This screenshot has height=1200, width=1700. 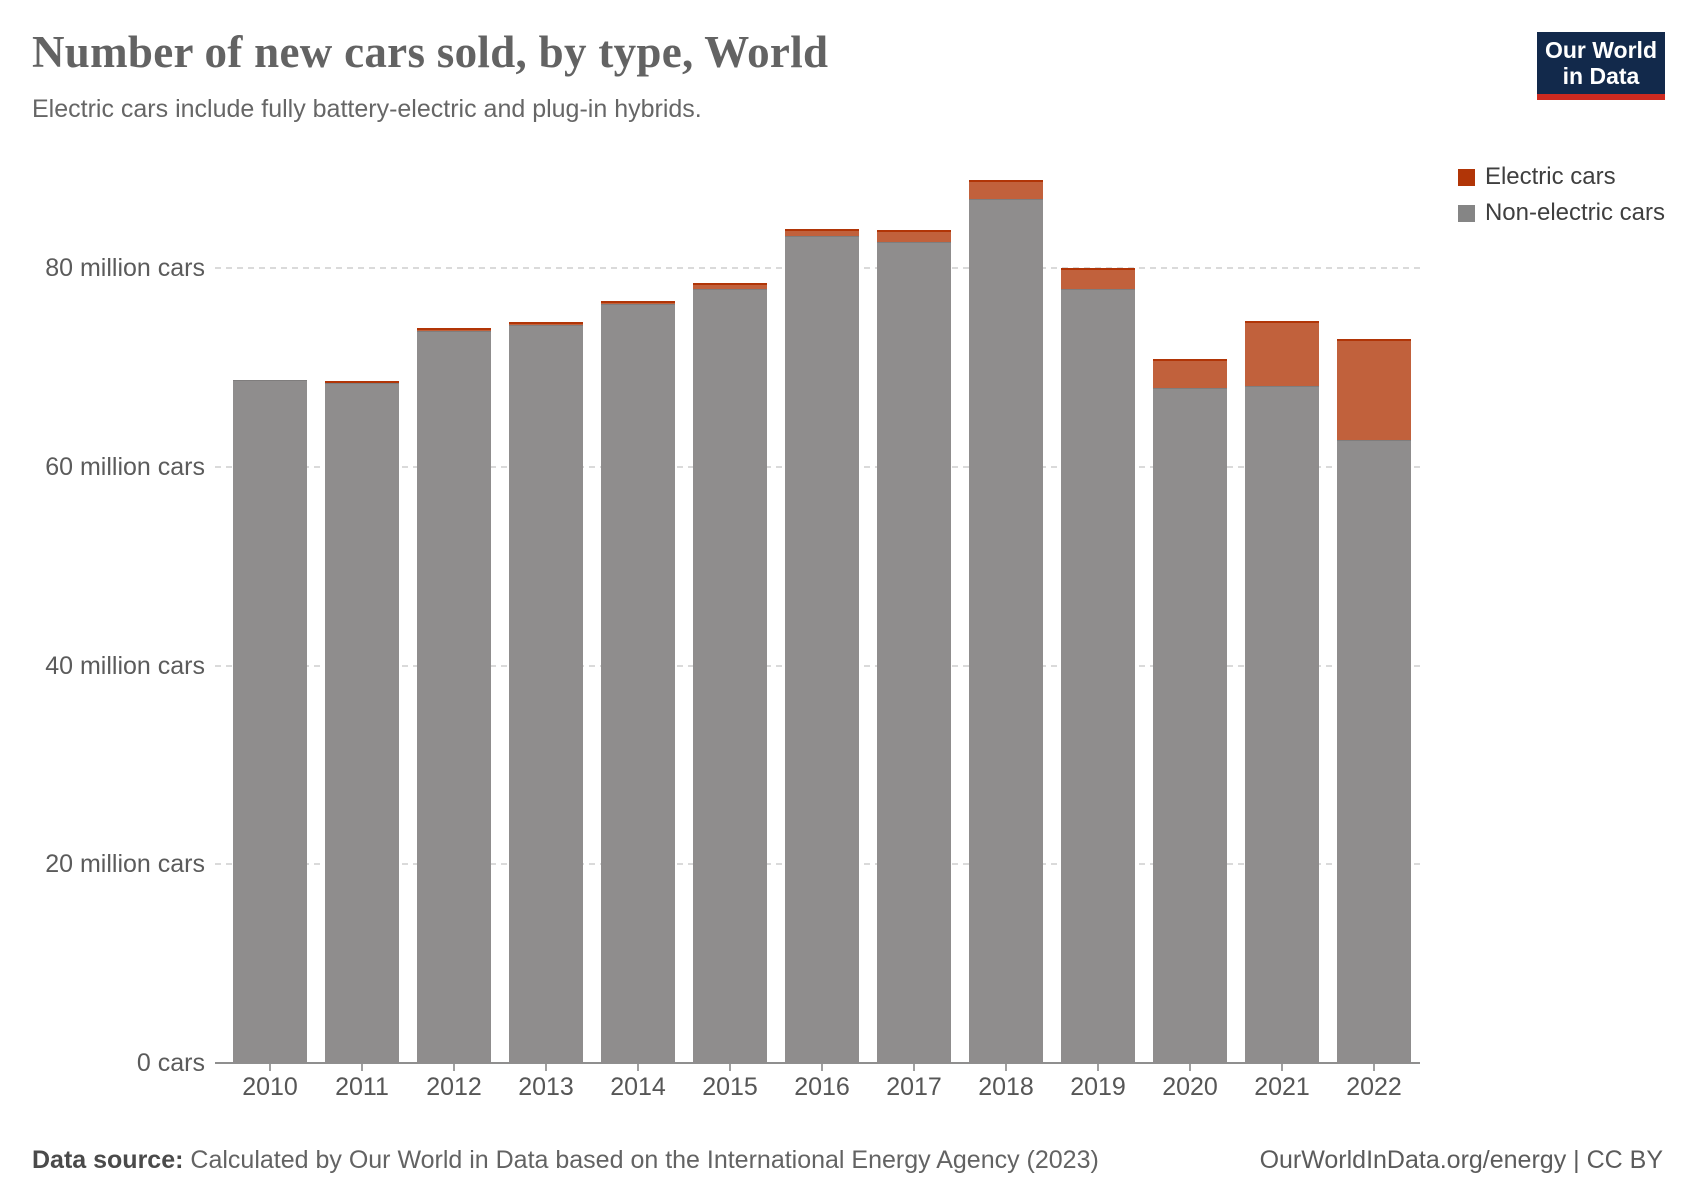 I want to click on owid-logo: Our World in Data, so click(x=1601, y=66).